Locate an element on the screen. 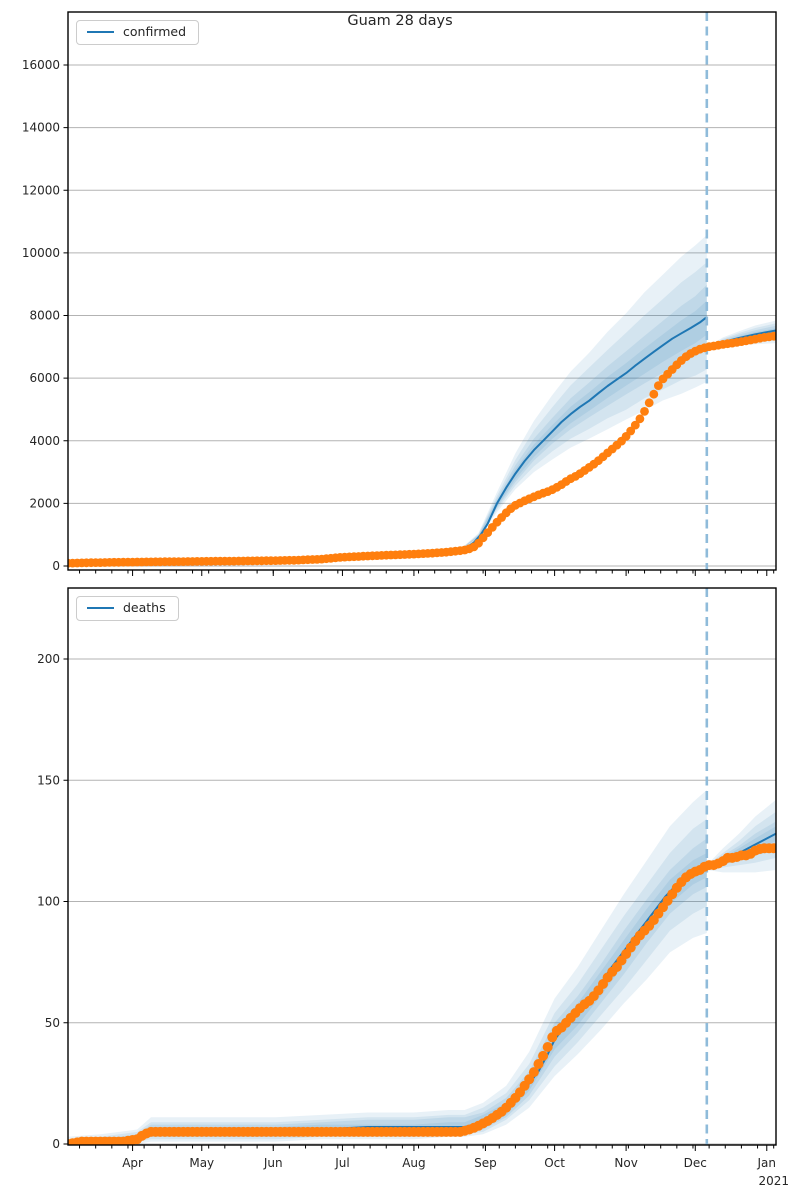 The width and height of the screenshot is (800, 1200). confidence-band-post_inner is located at coordinates (741, 847).